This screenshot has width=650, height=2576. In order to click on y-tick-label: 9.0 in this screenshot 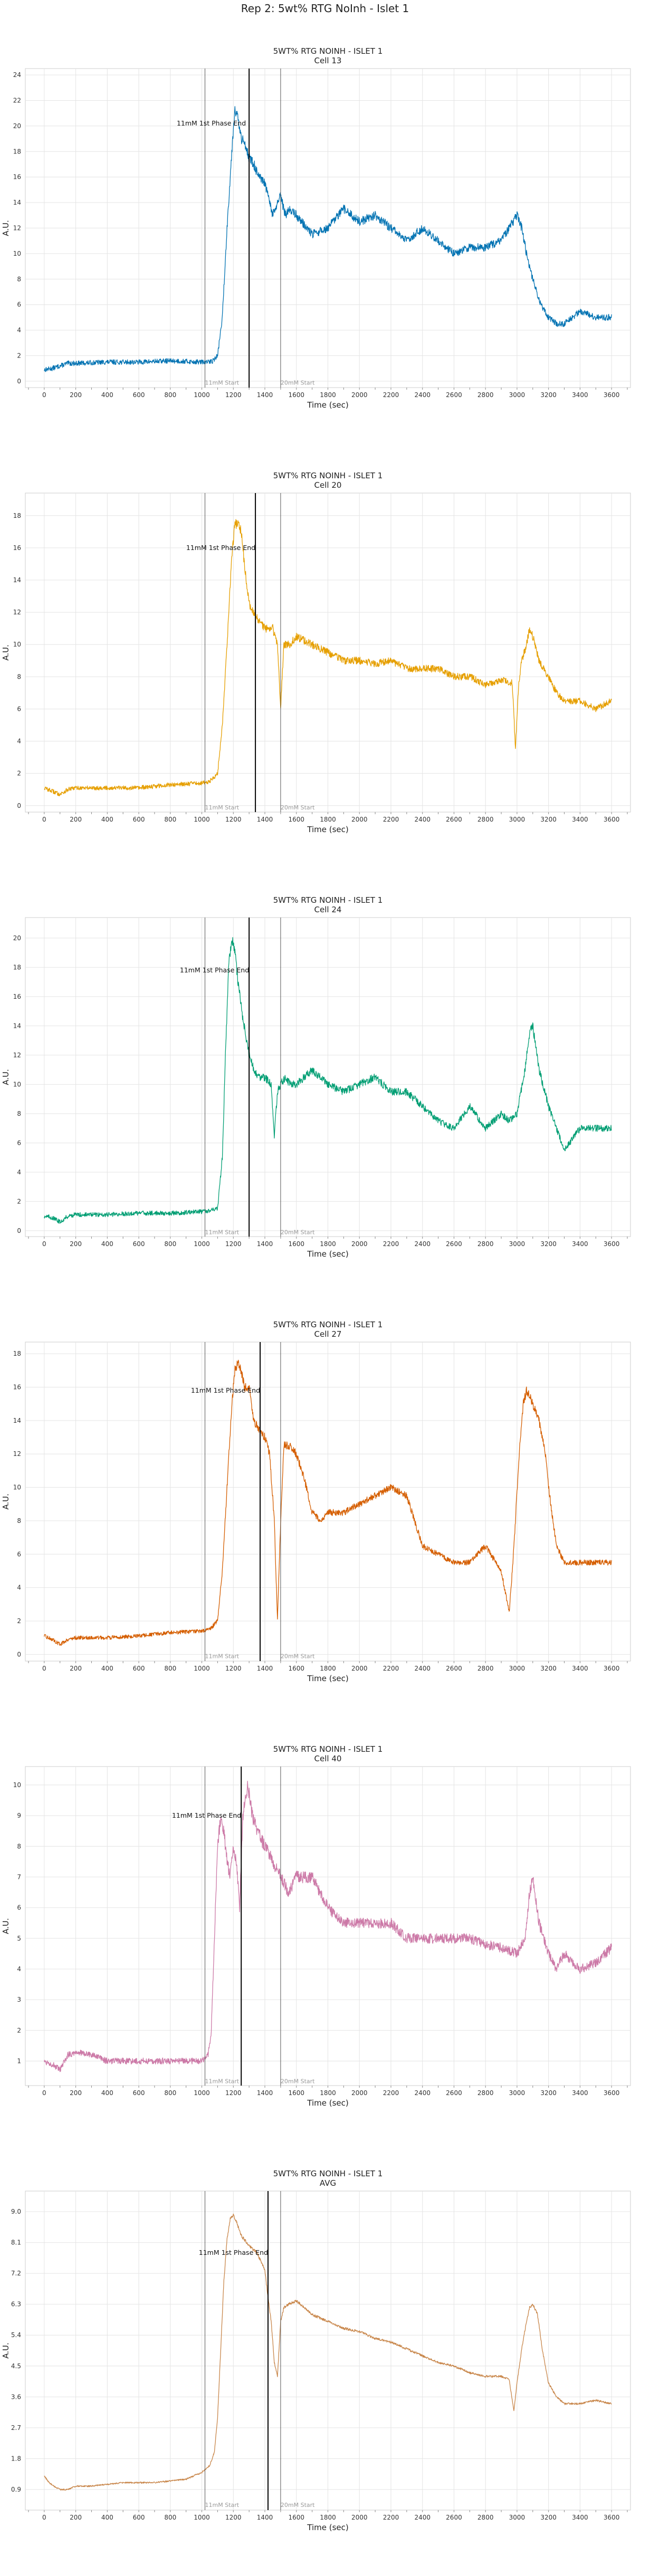, I will do `click(16, 2211)`.